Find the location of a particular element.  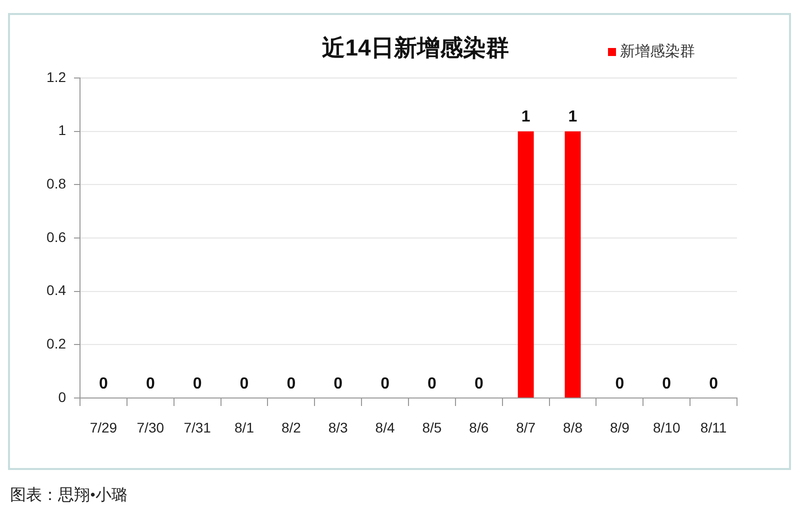

y-tick-label: 1.2 is located at coordinates (56, 76).